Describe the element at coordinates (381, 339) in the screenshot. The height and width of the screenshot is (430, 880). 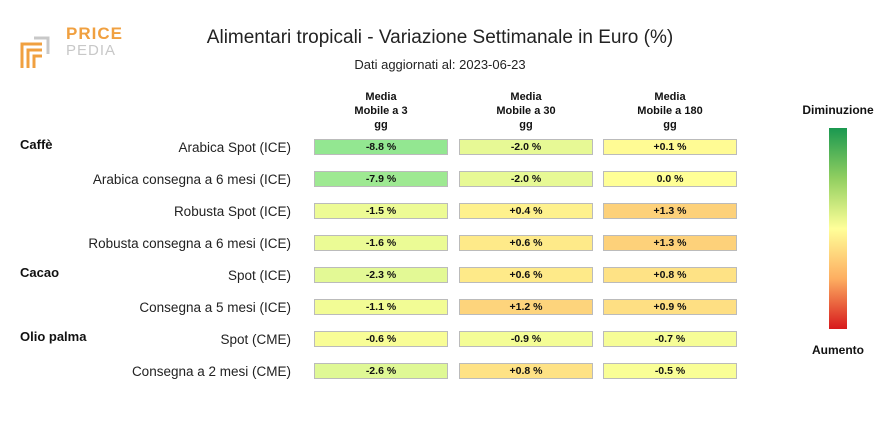
I see `value-cell: -0.6 %` at that location.